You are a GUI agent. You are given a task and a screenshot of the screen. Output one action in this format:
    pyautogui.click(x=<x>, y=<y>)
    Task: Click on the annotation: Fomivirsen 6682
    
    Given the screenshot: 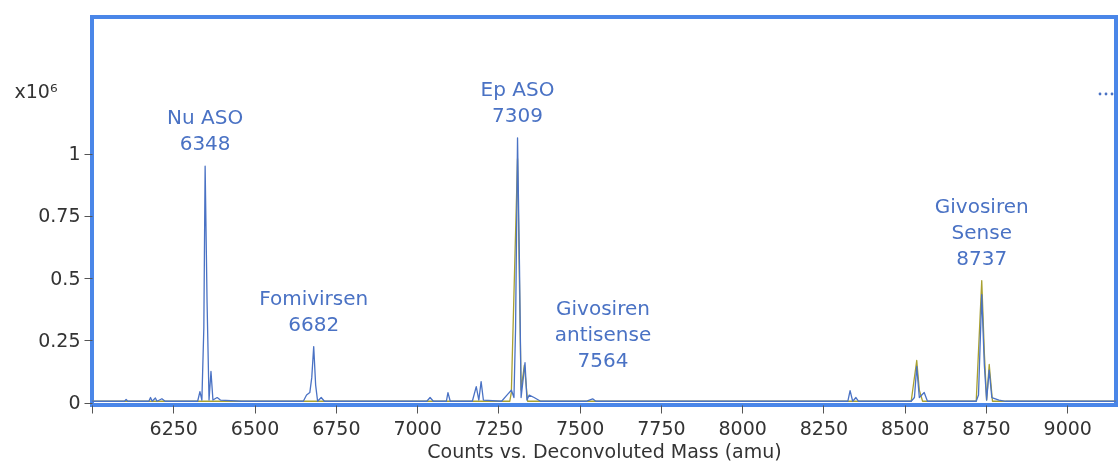 What is the action you would take?
    pyautogui.click(x=314, y=310)
    